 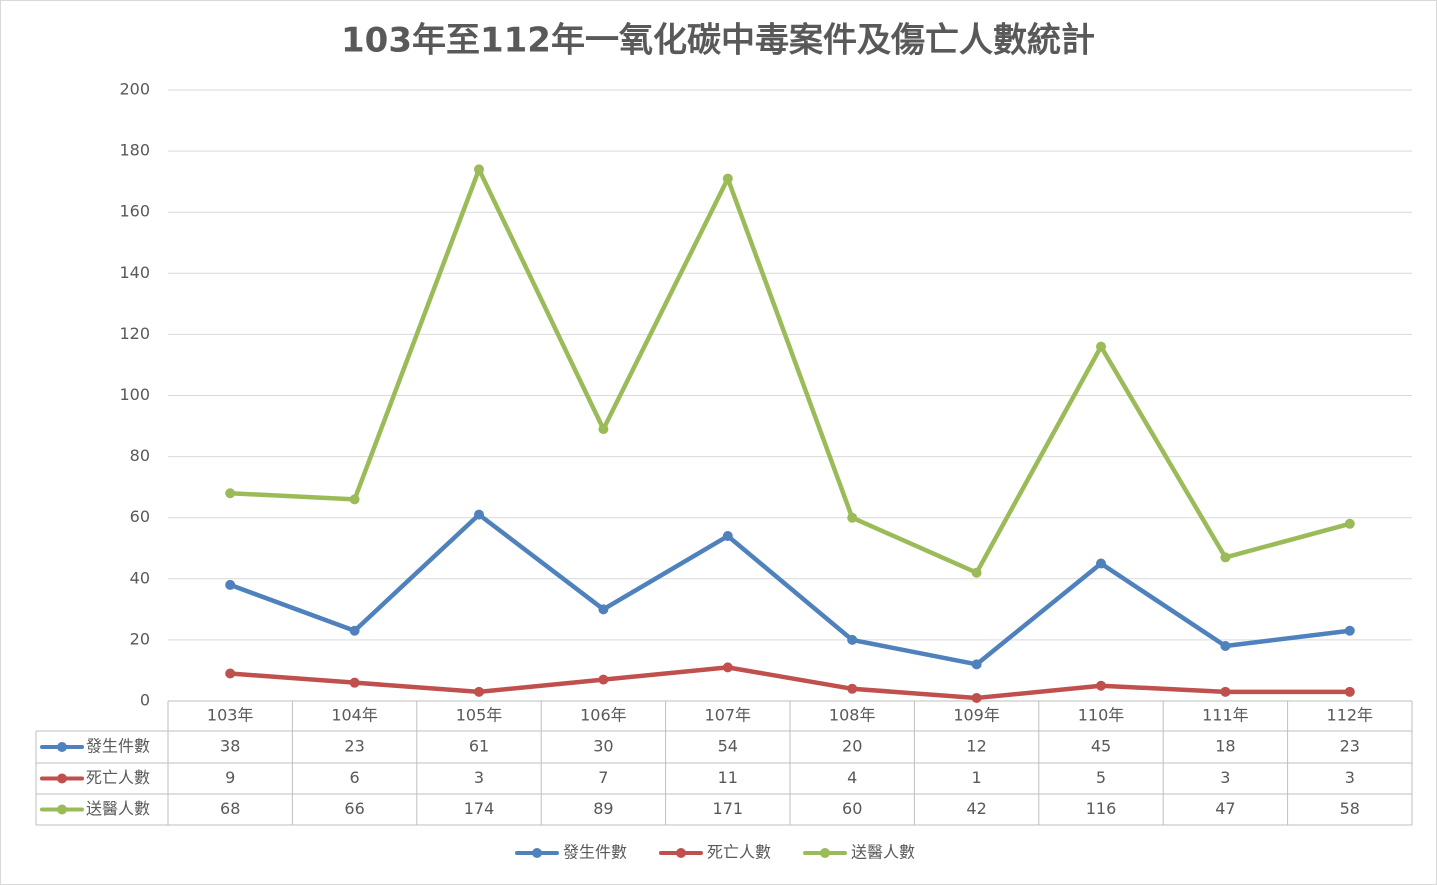 What do you see at coordinates (728, 808) in the screenshot?
I see `table-value: 171` at bounding box center [728, 808].